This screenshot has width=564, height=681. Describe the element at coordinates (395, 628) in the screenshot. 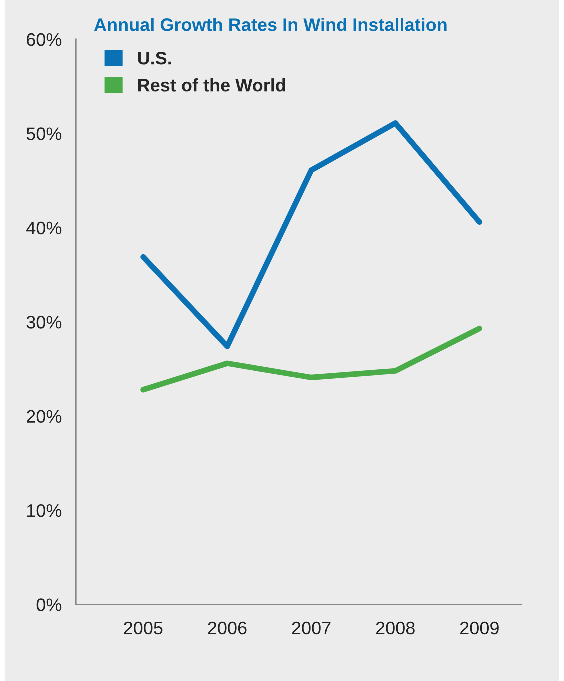

I see `x-tick-label: 2008` at that location.